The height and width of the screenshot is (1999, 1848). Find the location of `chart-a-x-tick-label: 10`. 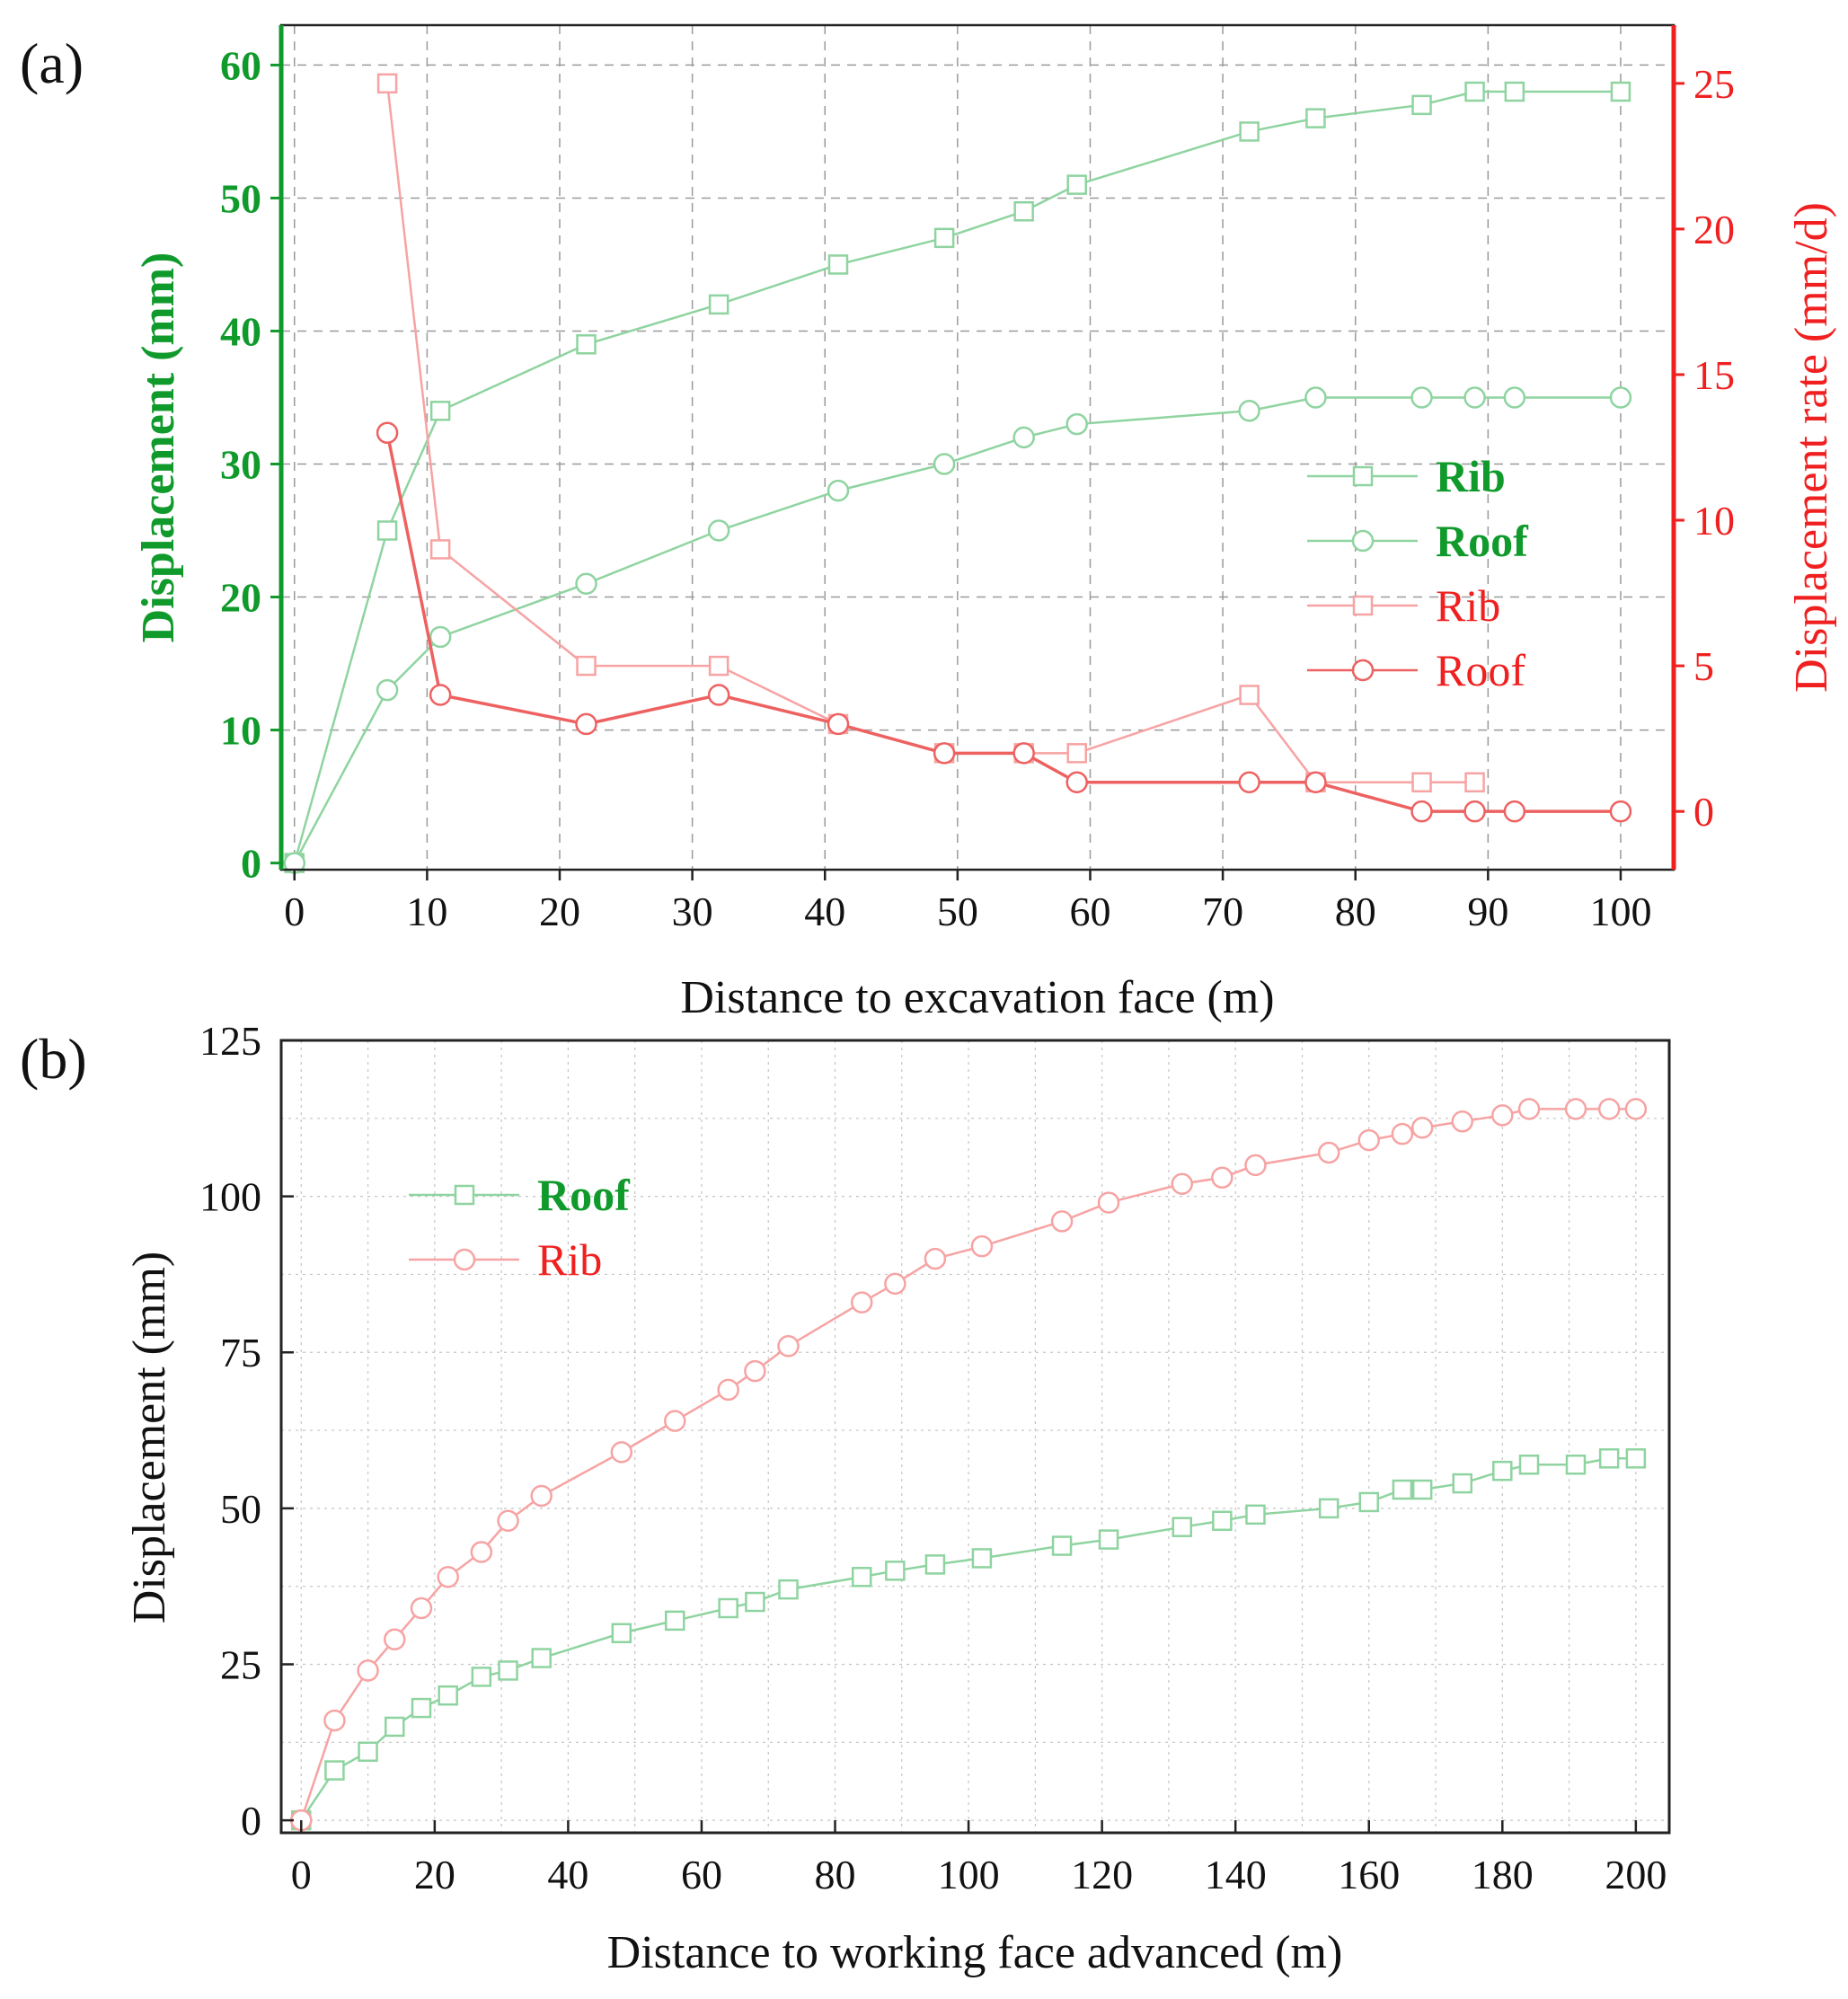

chart-a-x-tick-label: 10 is located at coordinates (427, 911).